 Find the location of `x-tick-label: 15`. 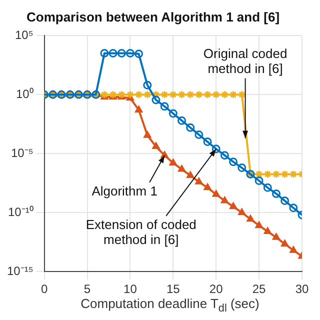

x-tick-label: 15 is located at coordinates (173, 289).